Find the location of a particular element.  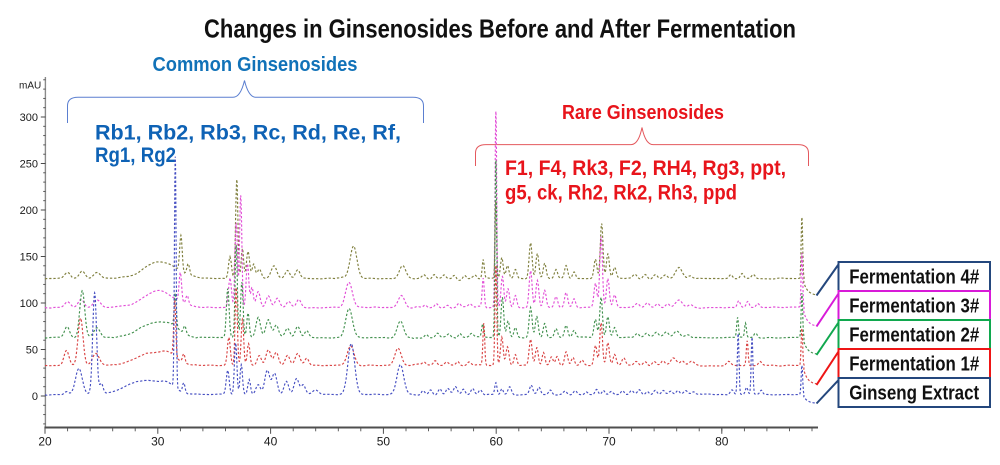

svg-text: Rb1, Rb2, Rb3, Rc, Rd, Re, Rf, is located at coordinates (248, 133).